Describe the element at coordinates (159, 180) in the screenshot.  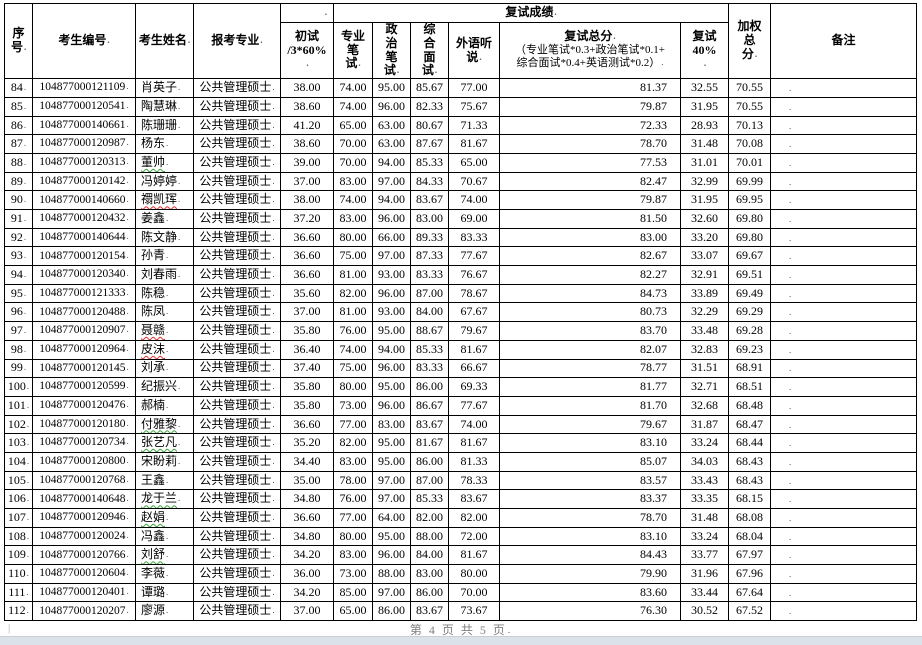
I see `candidate-name-text: 冯婷婷` at that location.